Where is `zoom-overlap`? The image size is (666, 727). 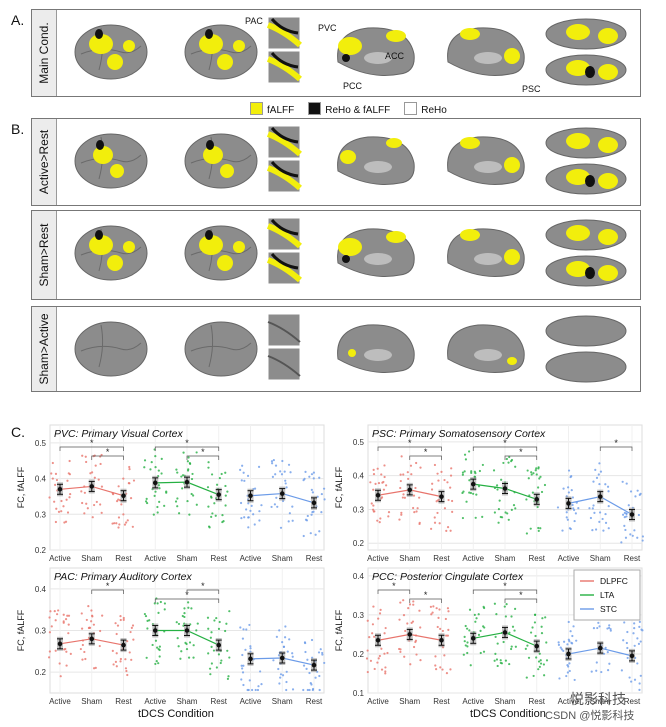 zoom-overlap is located at coordinates (284, 26).